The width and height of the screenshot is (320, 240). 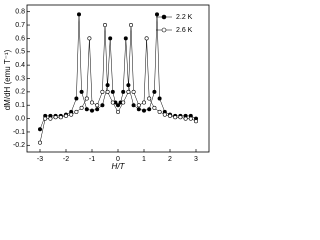 What do you see at coordinates (66, 159) in the screenshot?
I see `x-tick-label: -2` at bounding box center [66, 159].